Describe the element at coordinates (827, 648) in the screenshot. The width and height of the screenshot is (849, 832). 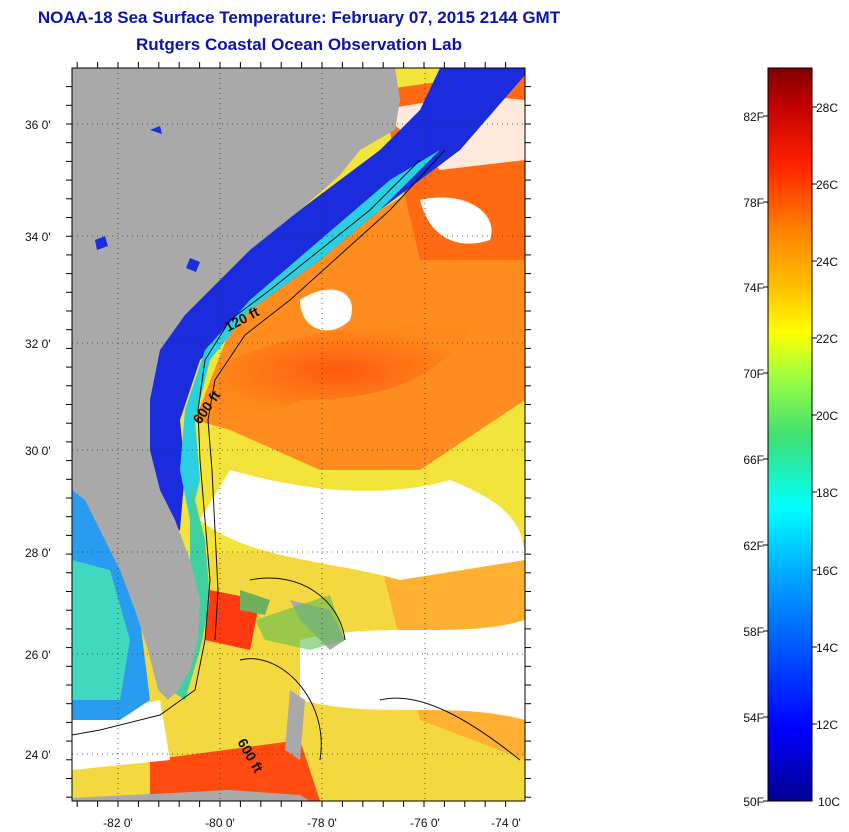
I see `colorbar-c-label: 14C` at that location.